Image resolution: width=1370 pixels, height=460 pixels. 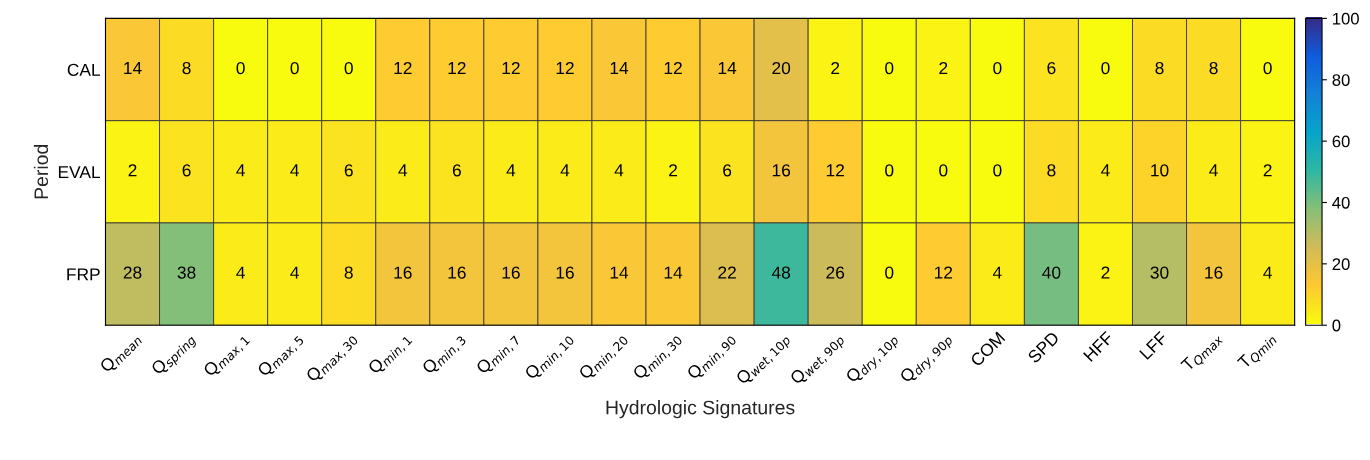 I want to click on data-label: 28, so click(x=132, y=272).